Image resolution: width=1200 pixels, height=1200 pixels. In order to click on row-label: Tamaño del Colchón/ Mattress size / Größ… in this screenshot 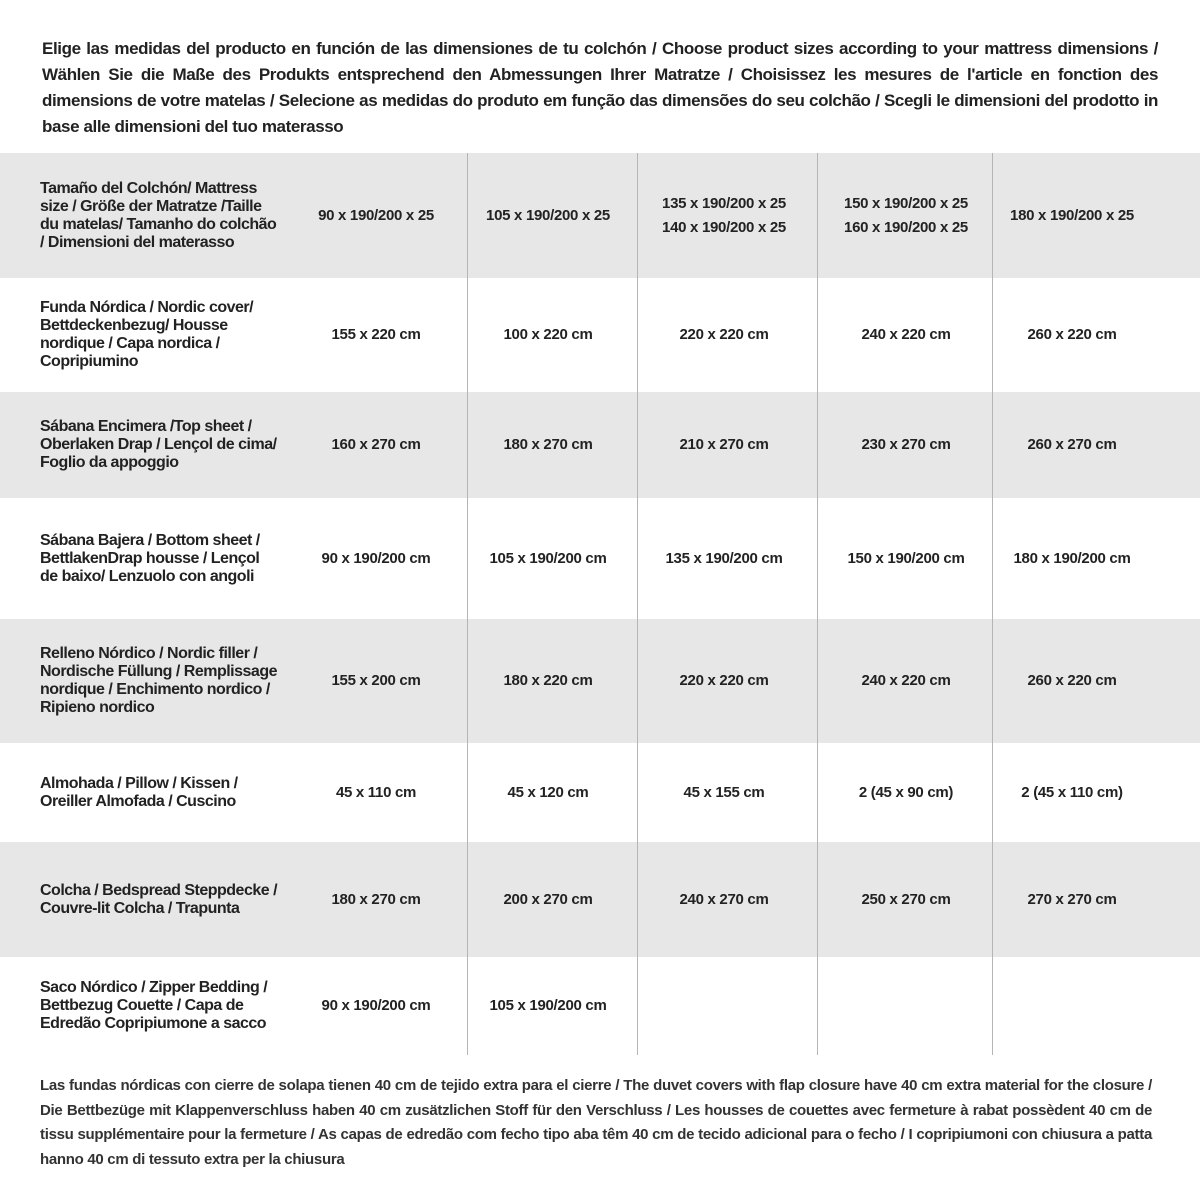, I will do `click(158, 215)`.